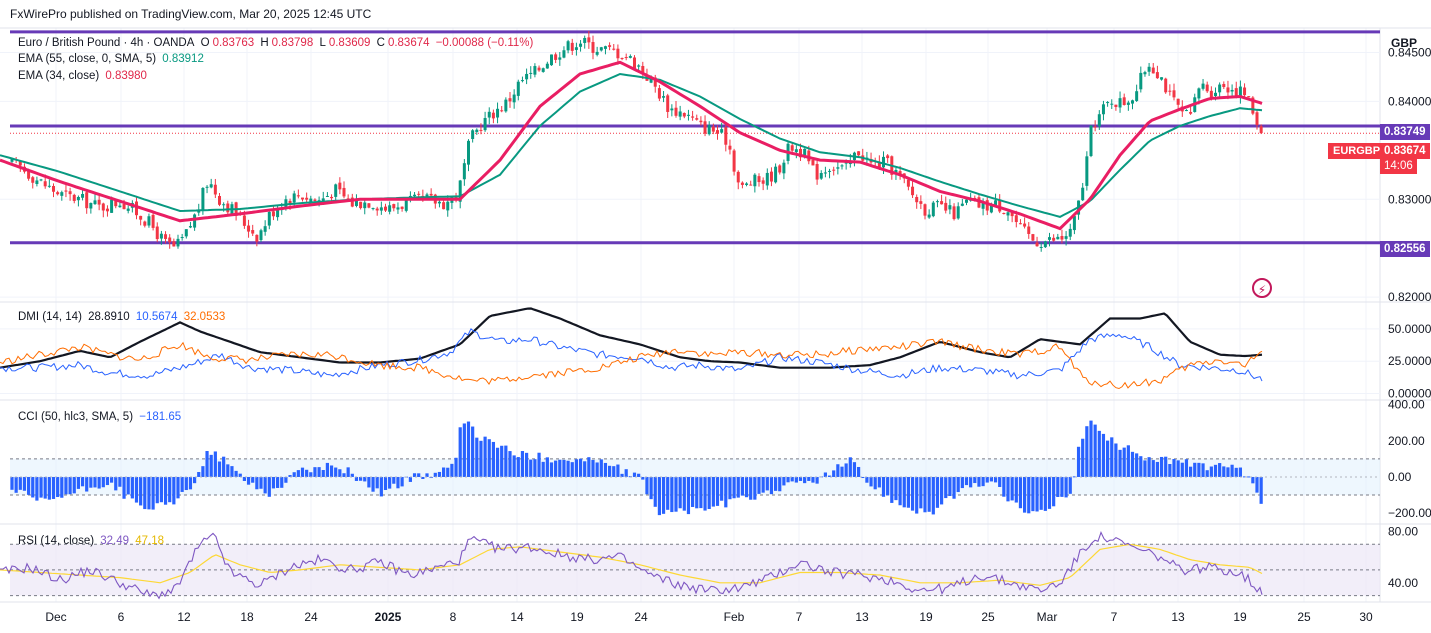 This screenshot has width=1431, height=633. I want to click on symbol-label: Euro / British Pound · 4h · OANDA, so click(106, 43).